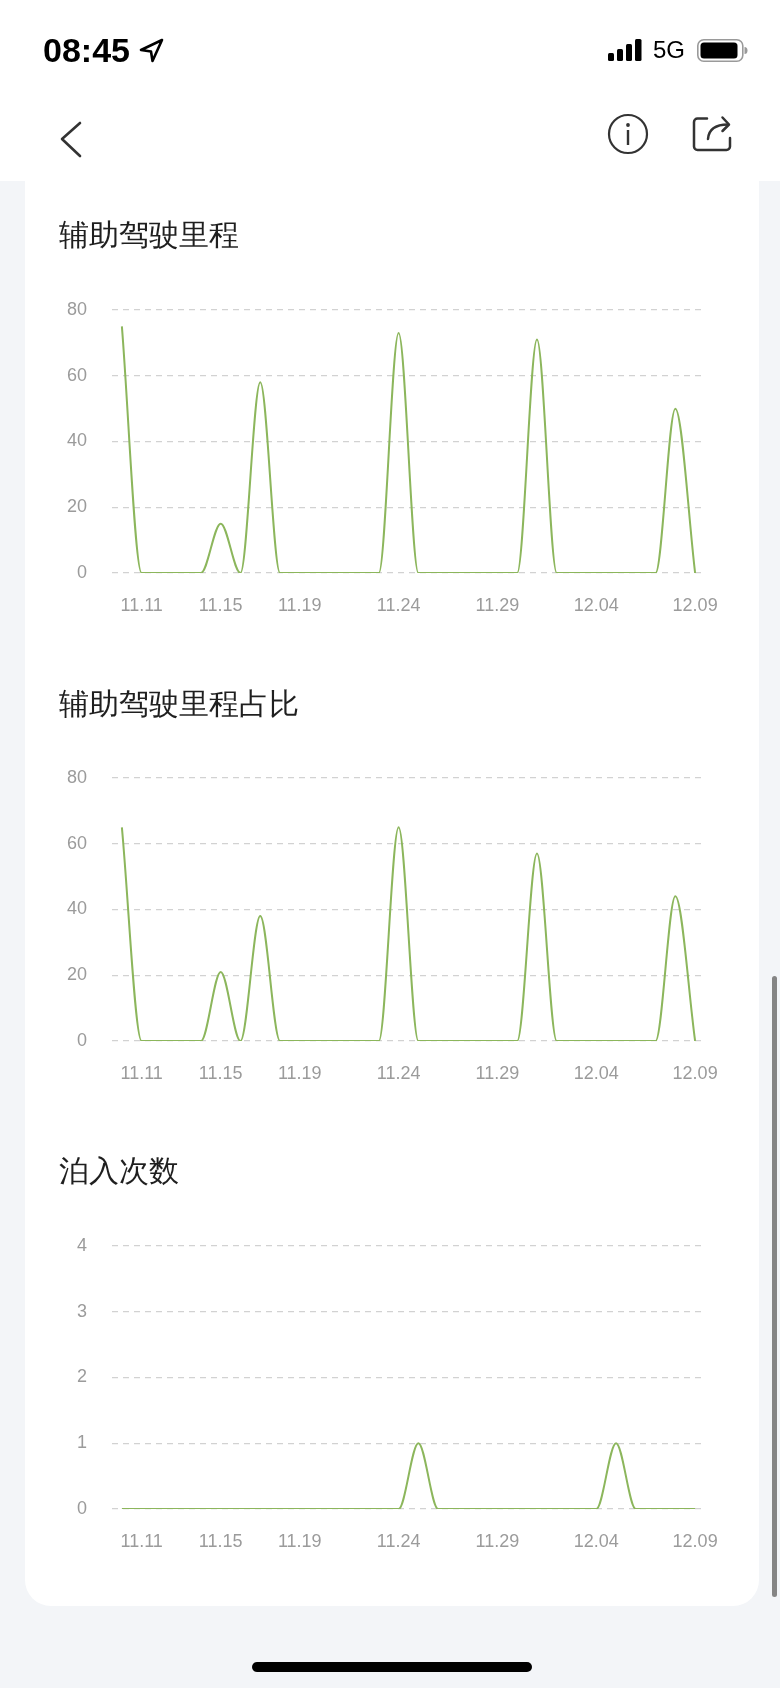  Describe the element at coordinates (86, 50) in the screenshot. I see `text: 08:45` at that location.